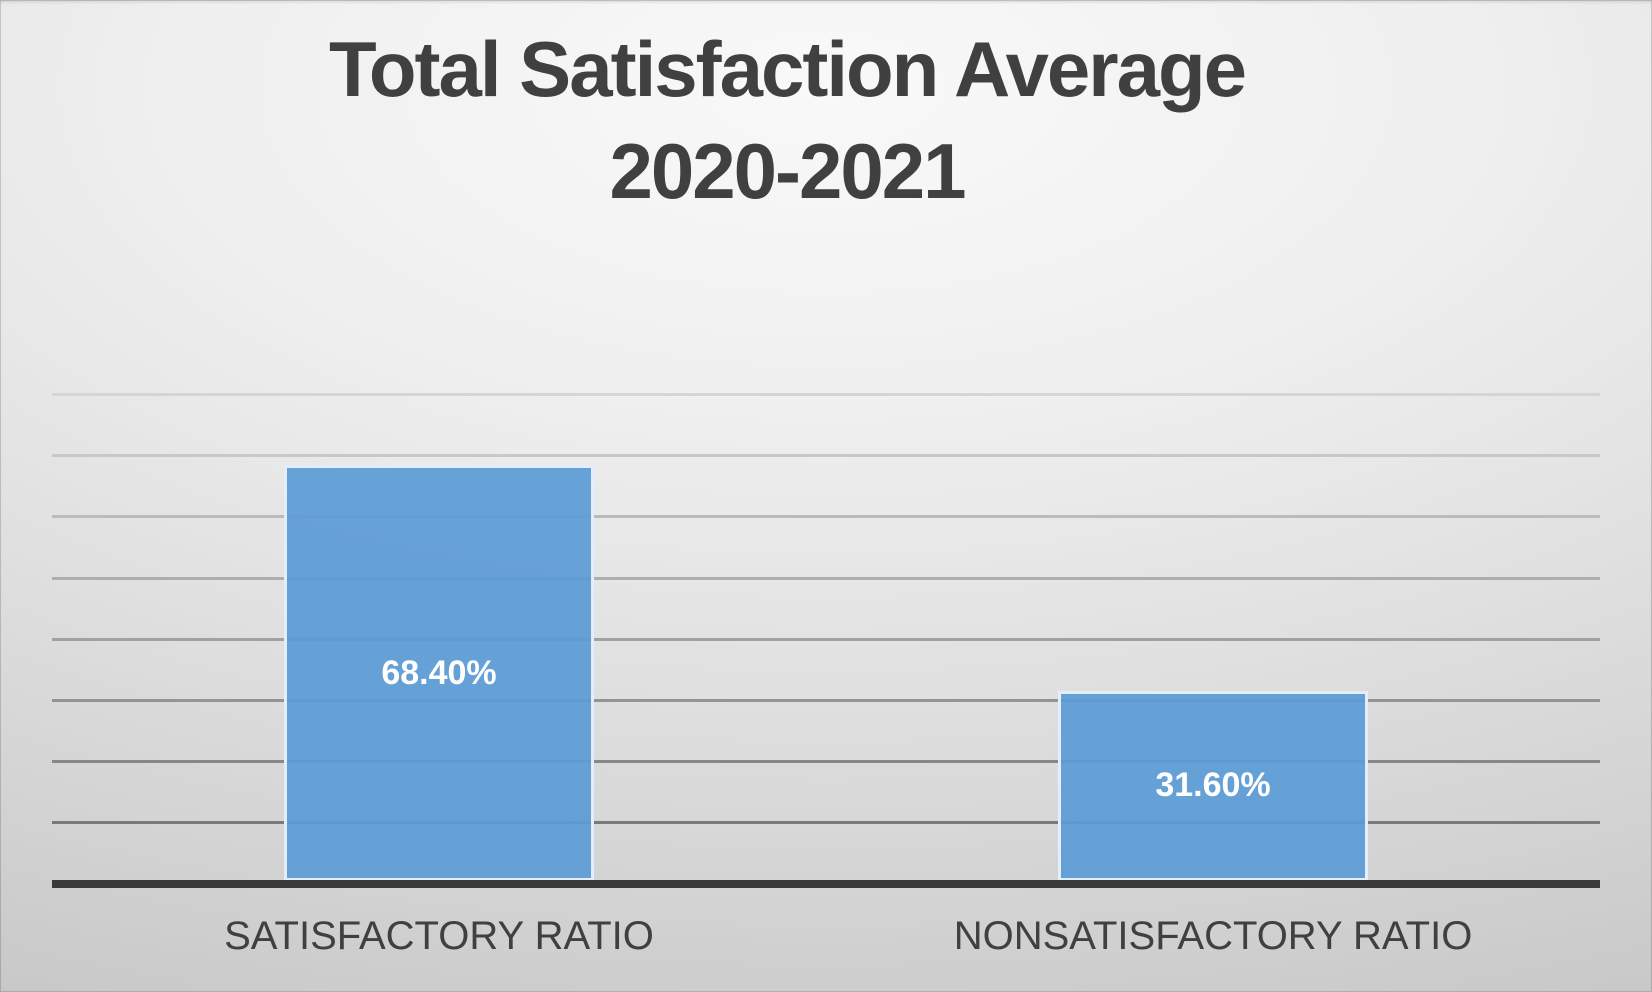 This screenshot has width=1652, height=992. What do you see at coordinates (826, 700) in the screenshot?
I see `gridline-30pct` at bounding box center [826, 700].